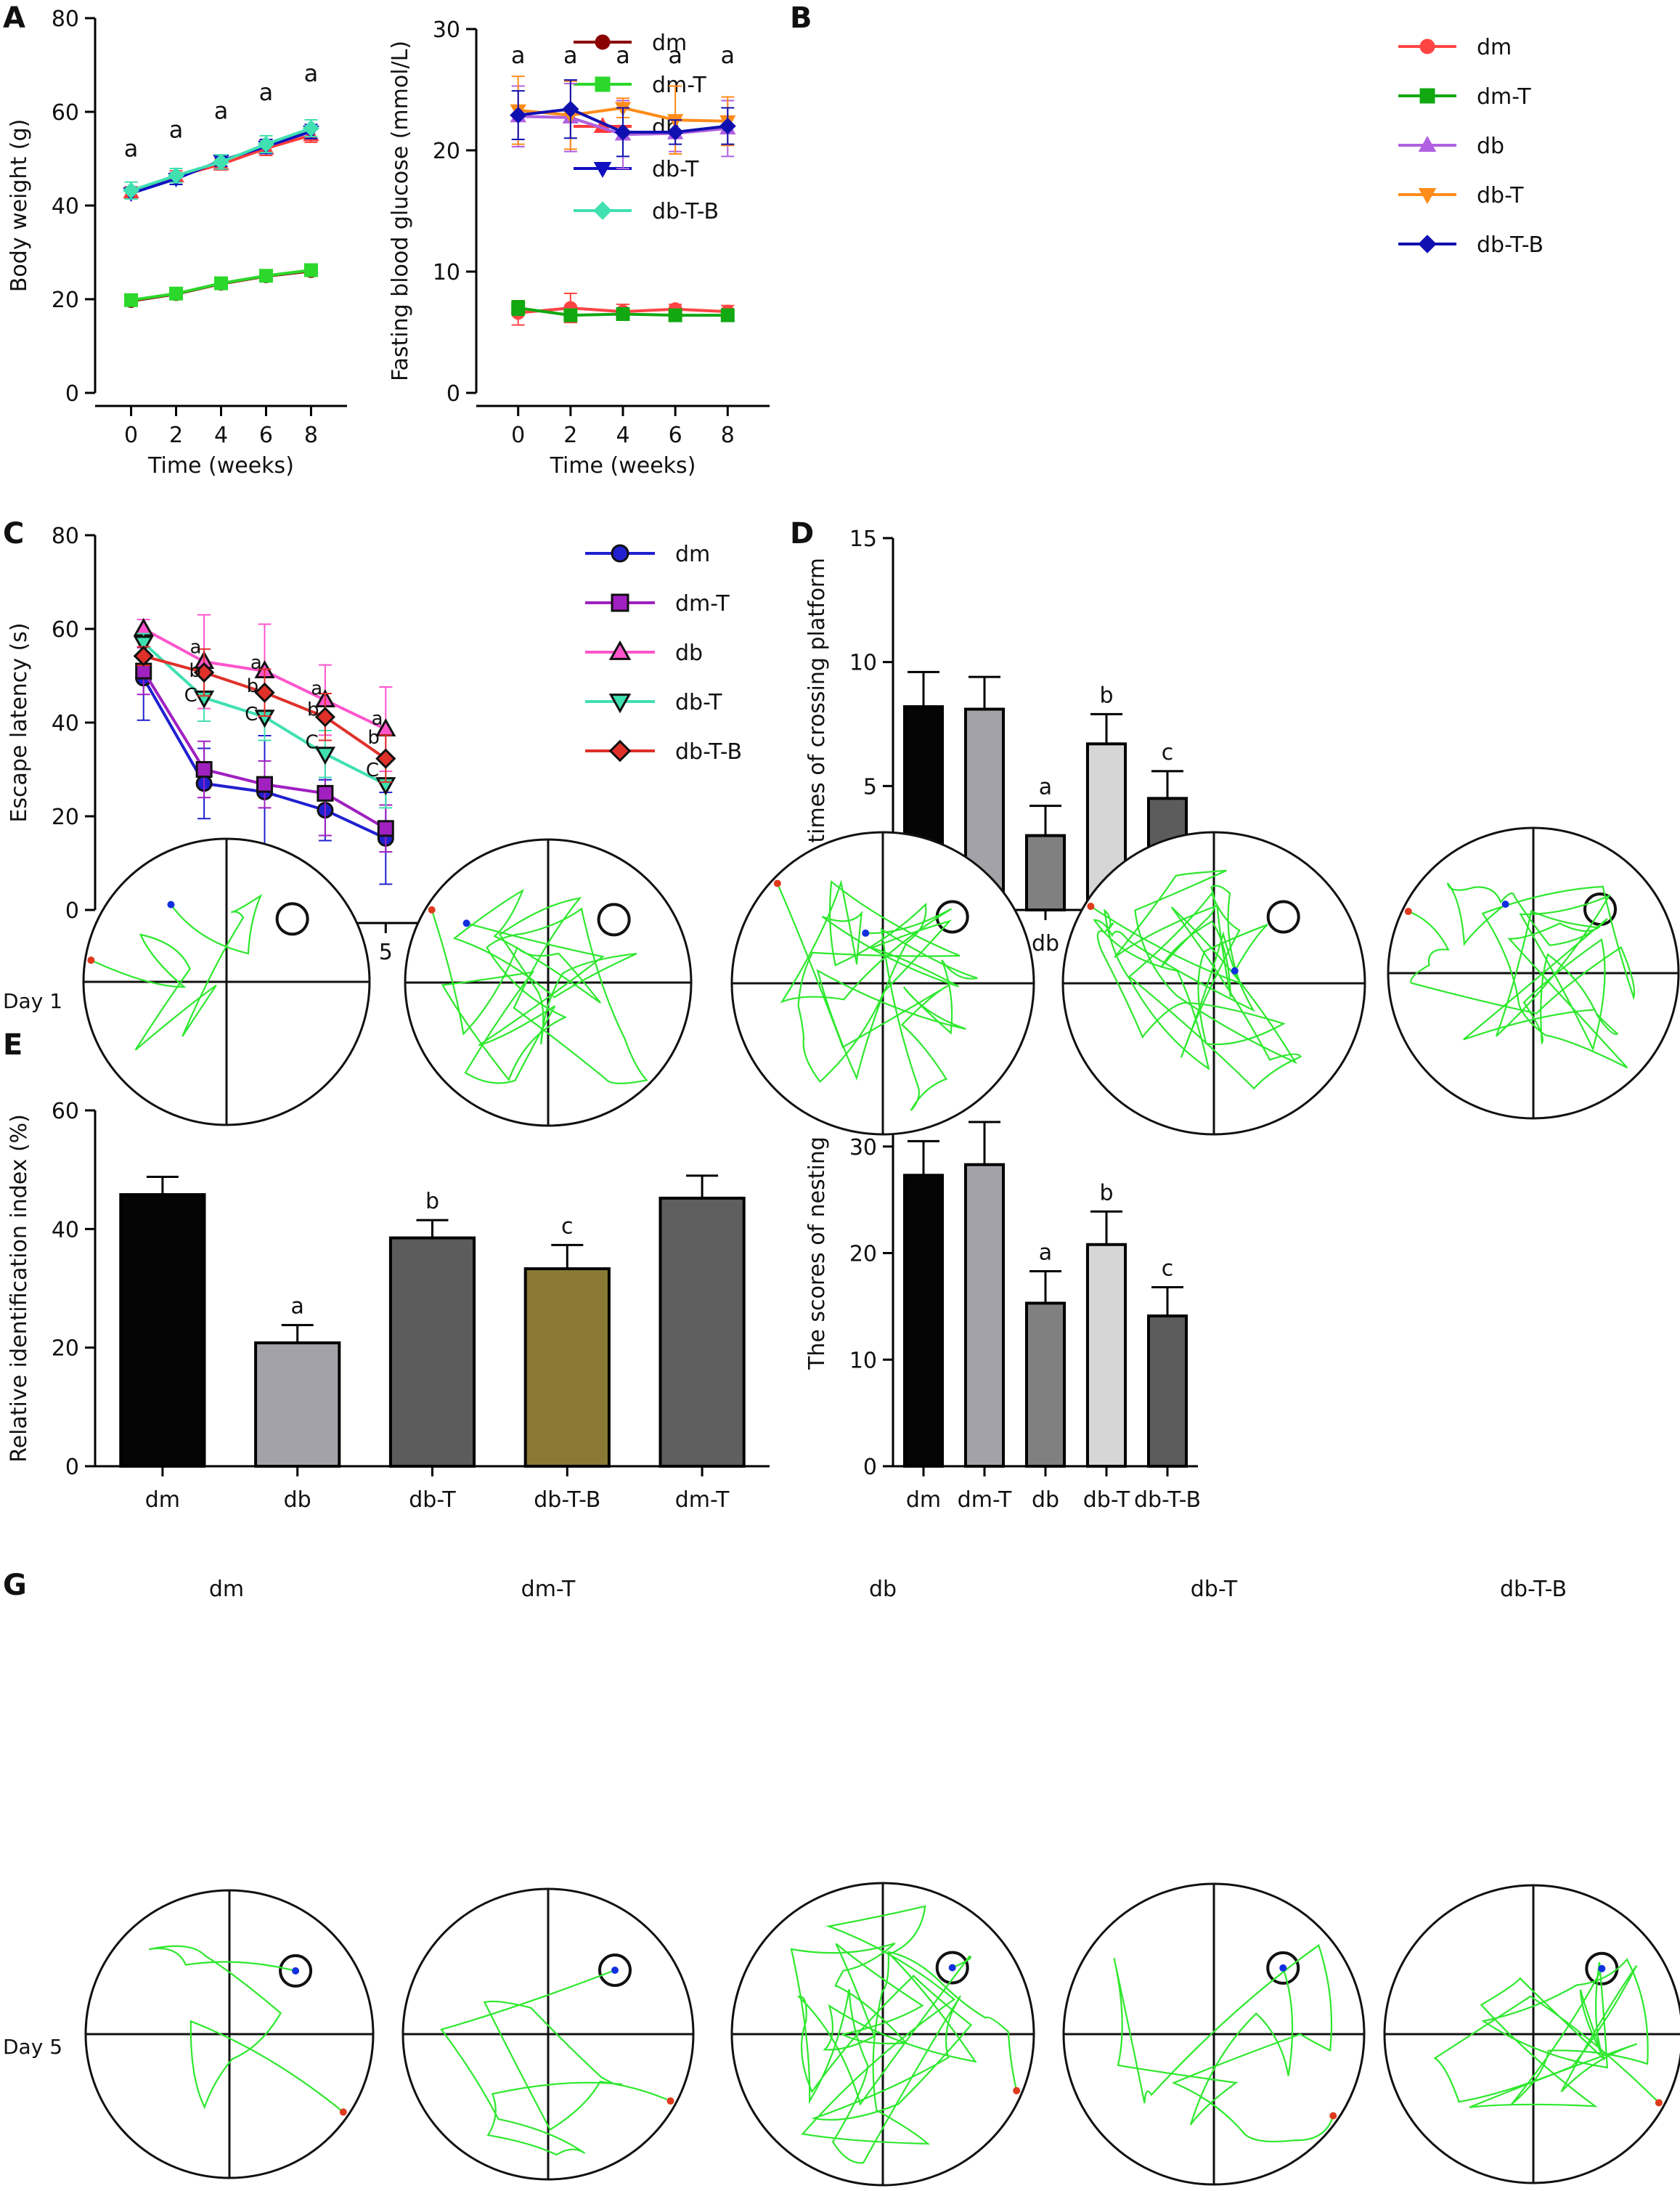  I want to click on y-tick-label: 30, so click(446, 30).